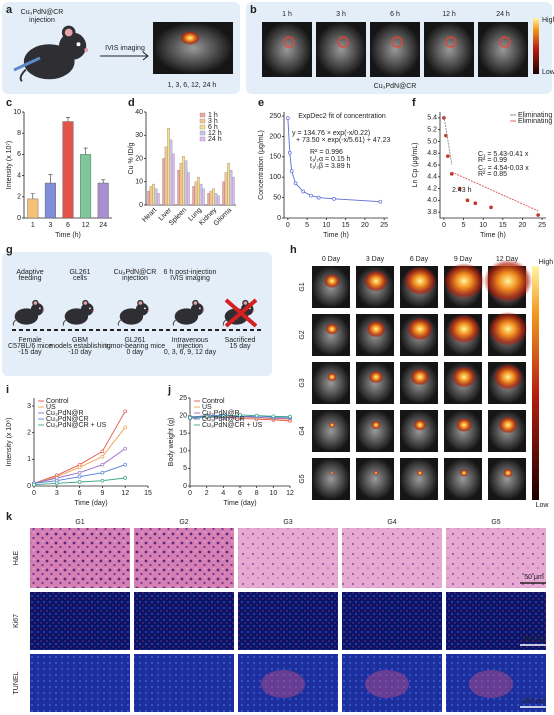 This screenshot has height=715, width=554. What do you see at coordinates (534, 639) in the screenshot?
I see `scale-bar-label: 100 μm` at bounding box center [534, 639].